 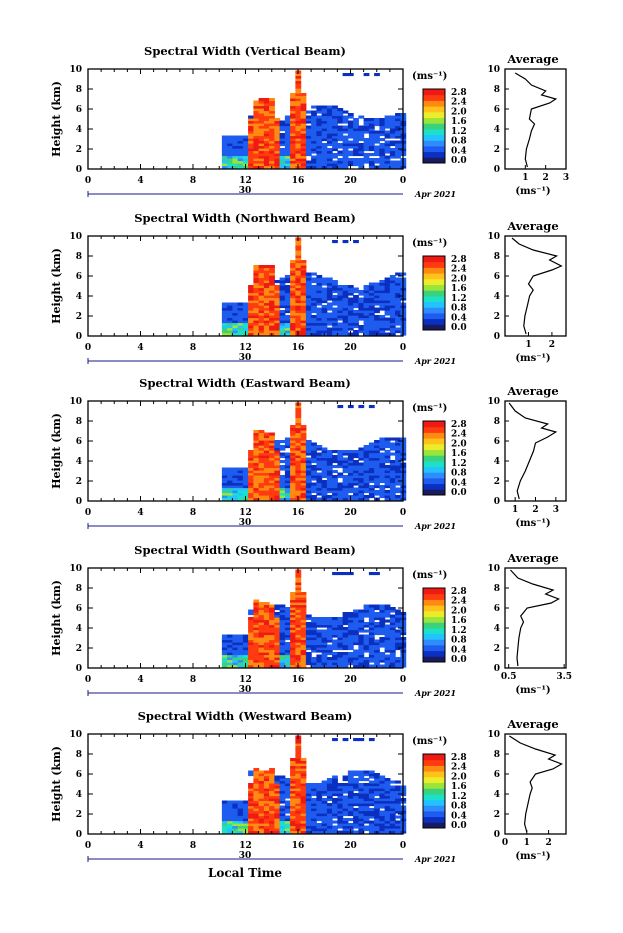 What do you see at coordinates (434, 126) in the screenshot?
I see `colorbar-frame` at bounding box center [434, 126].